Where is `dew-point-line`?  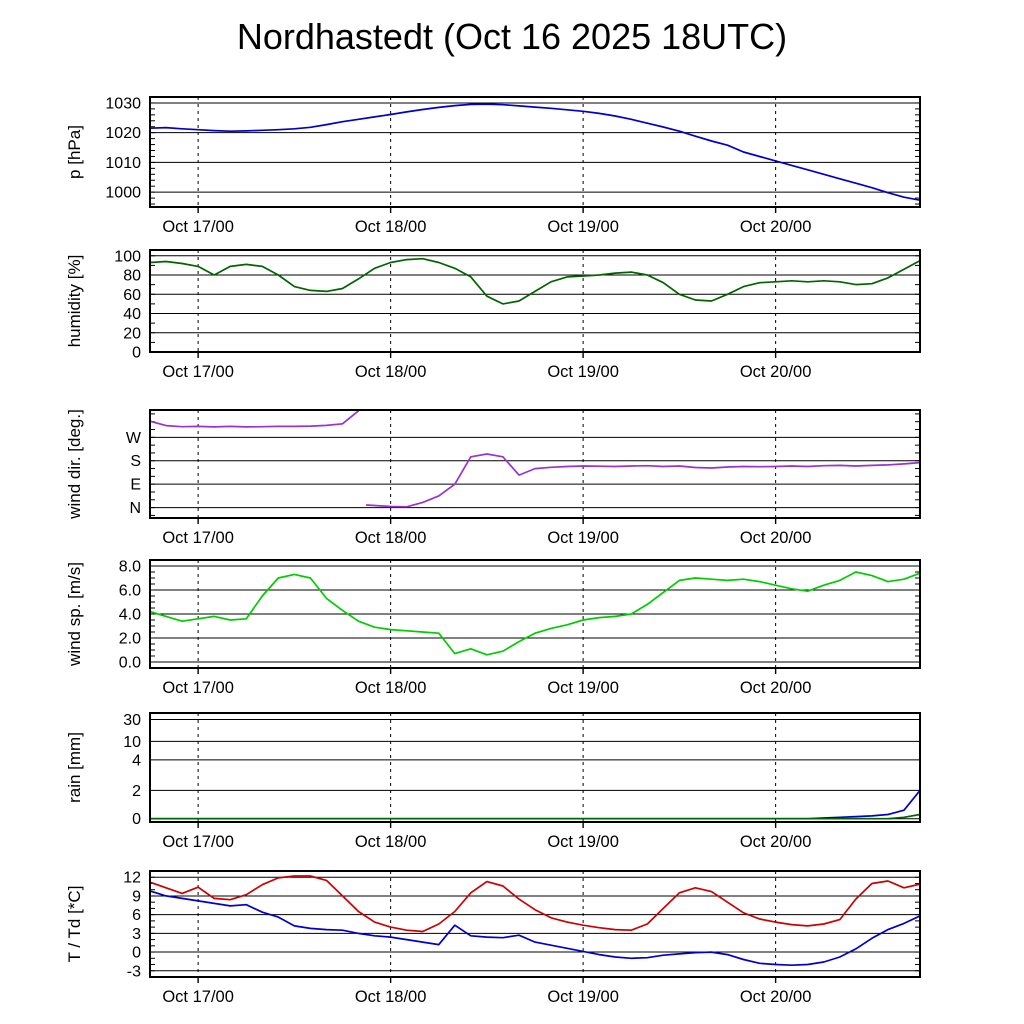
dew-point-line is located at coordinates (535, 928).